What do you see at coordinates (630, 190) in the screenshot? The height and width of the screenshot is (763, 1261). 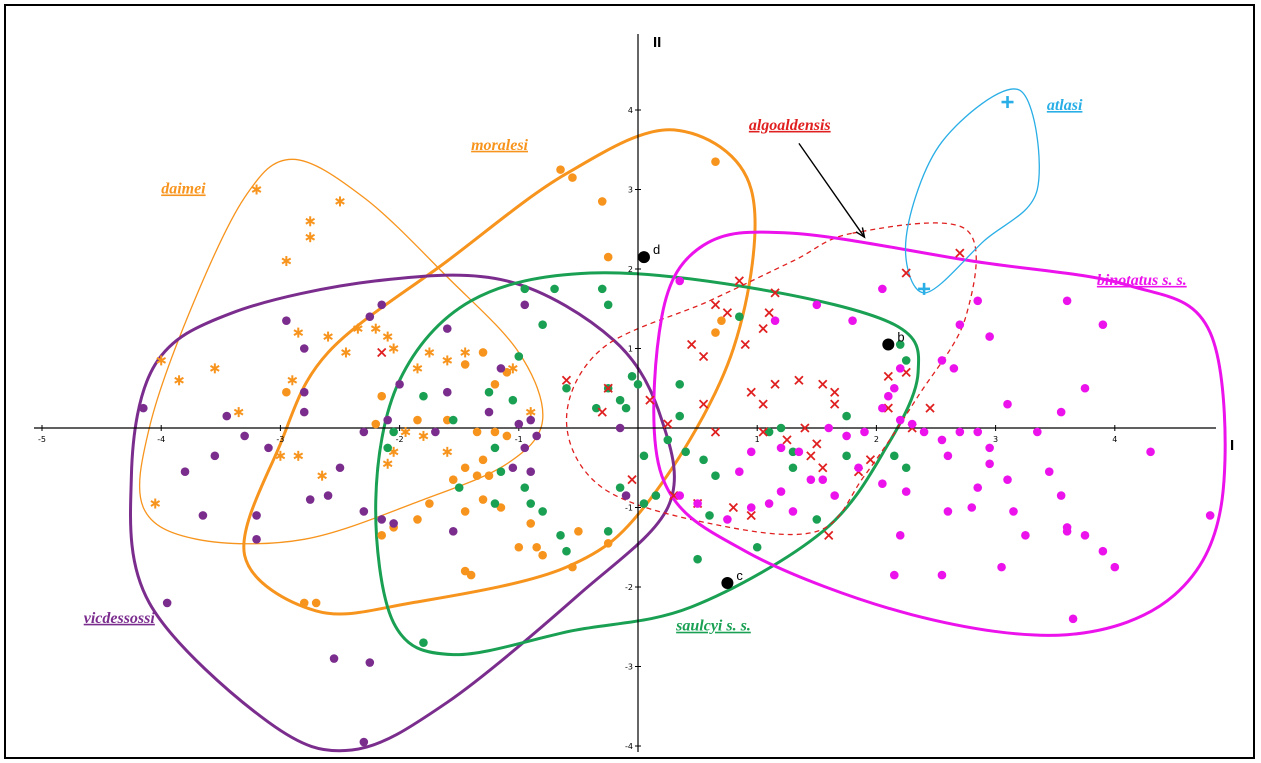 I see `y-tick-label: 3` at bounding box center [630, 190].